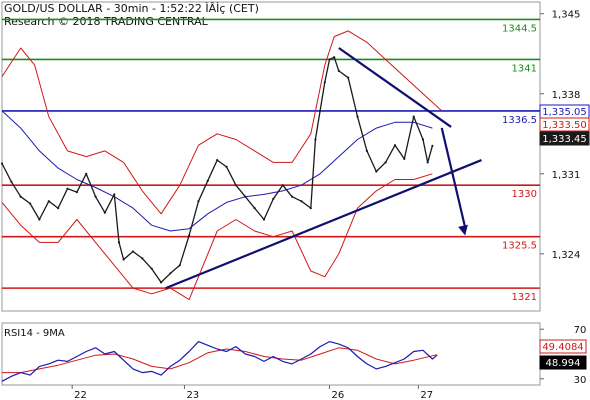  What do you see at coordinates (580, 380) in the screenshot?
I see `rsi-tick-label-30: 30` at bounding box center [580, 380].